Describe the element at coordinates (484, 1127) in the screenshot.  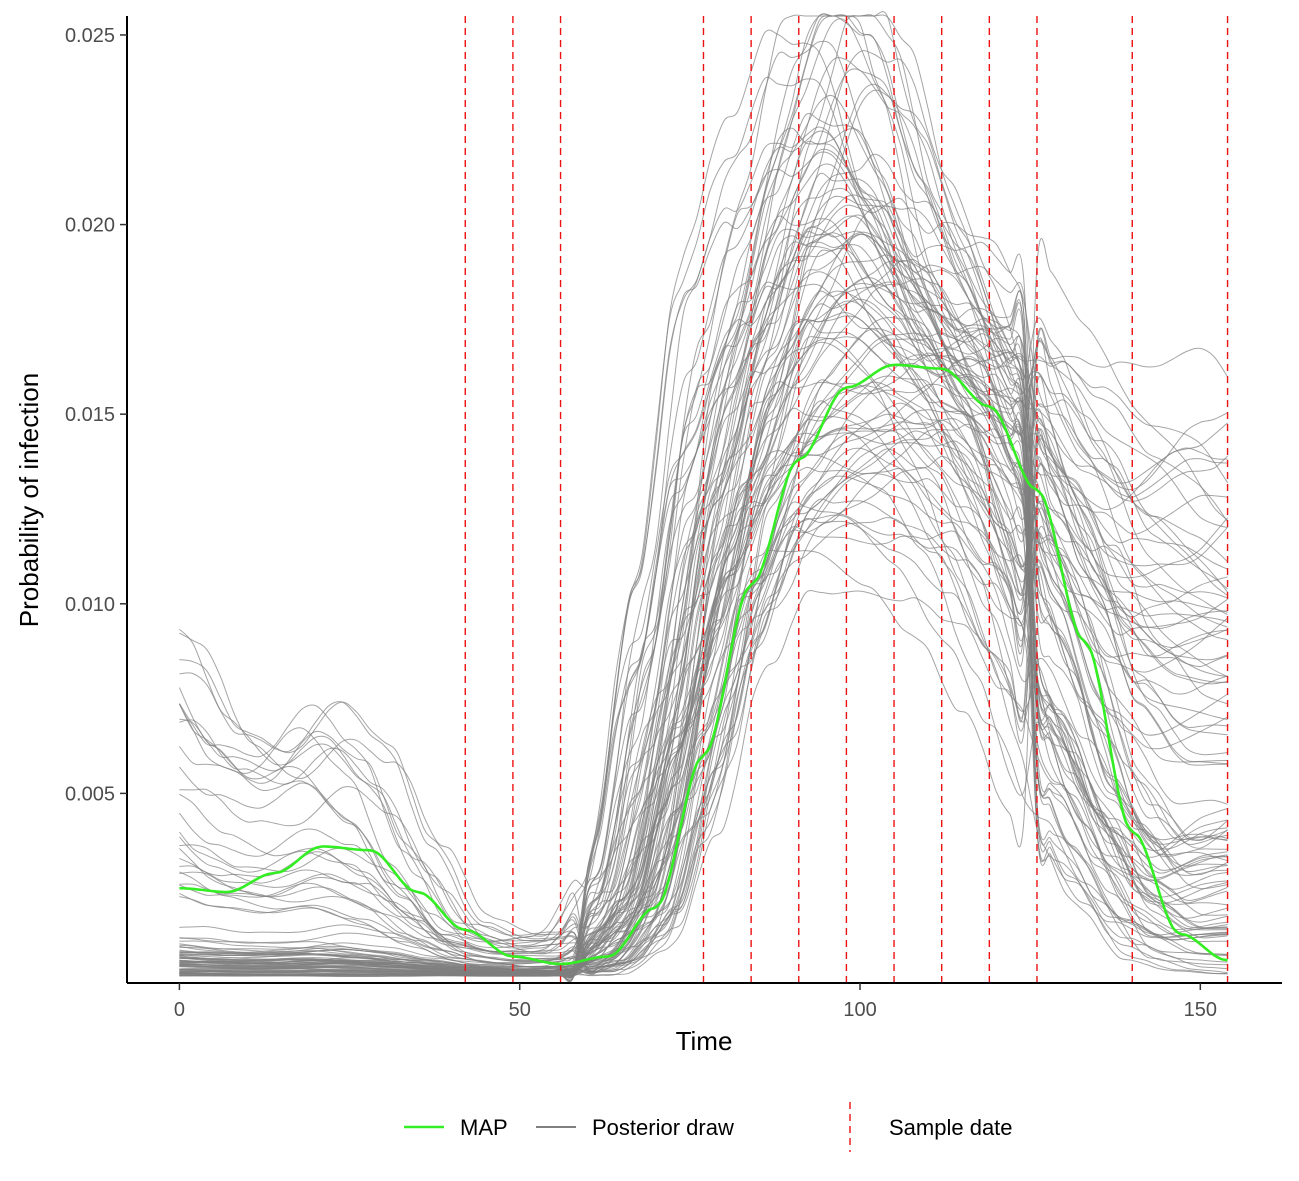
I see `legend-label: MAP` at that location.